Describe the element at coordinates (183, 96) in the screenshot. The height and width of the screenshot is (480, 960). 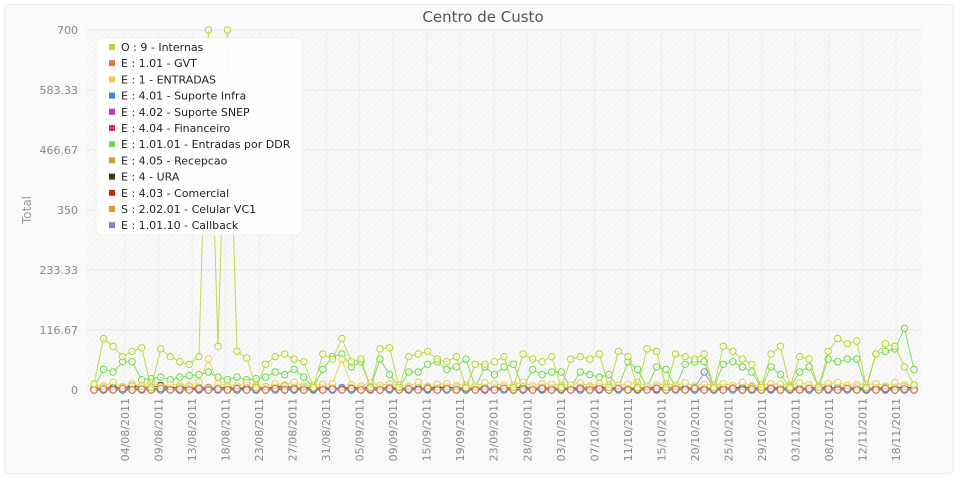
I see `legend-entry: E : 4.01 - Suporte Infra` at that location.